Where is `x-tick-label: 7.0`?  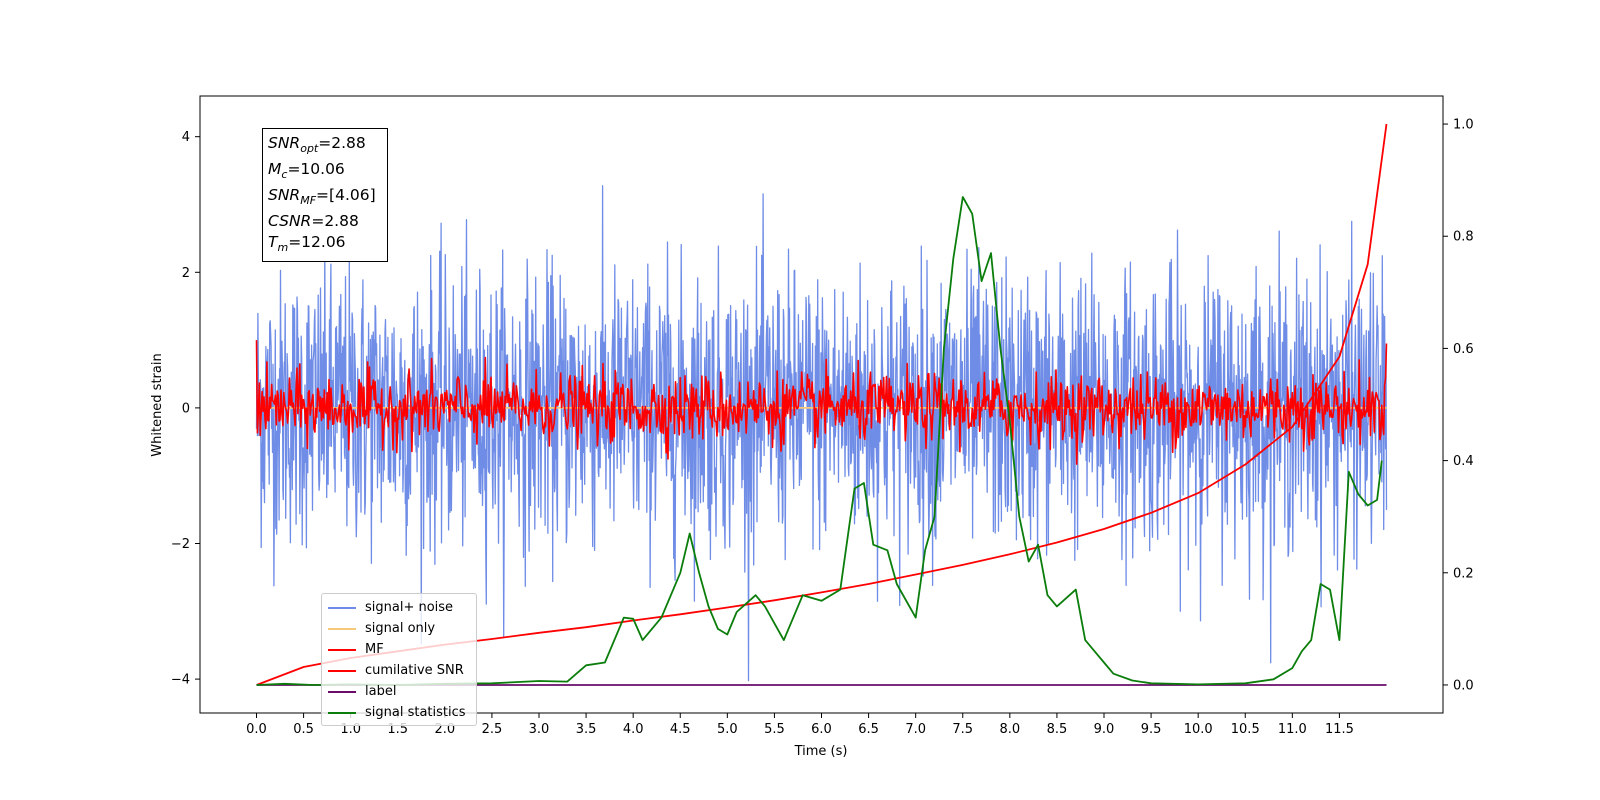 x-tick-label: 7.0 is located at coordinates (915, 729).